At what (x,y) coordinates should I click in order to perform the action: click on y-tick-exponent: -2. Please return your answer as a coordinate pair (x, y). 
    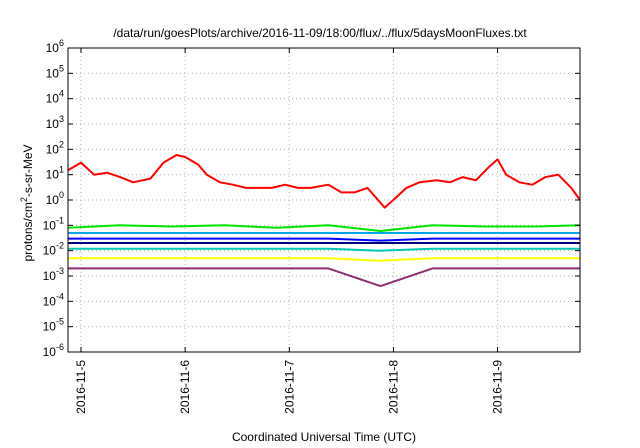
    Looking at the image, I should click on (60, 246).